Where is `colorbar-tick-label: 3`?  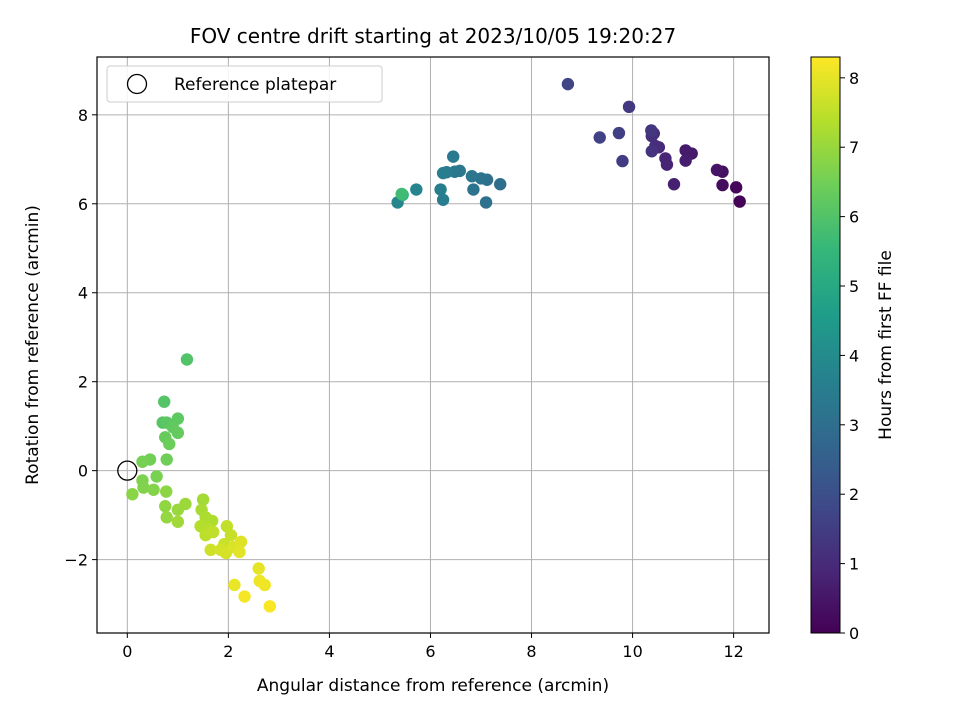
colorbar-tick-label: 3 is located at coordinates (854, 425).